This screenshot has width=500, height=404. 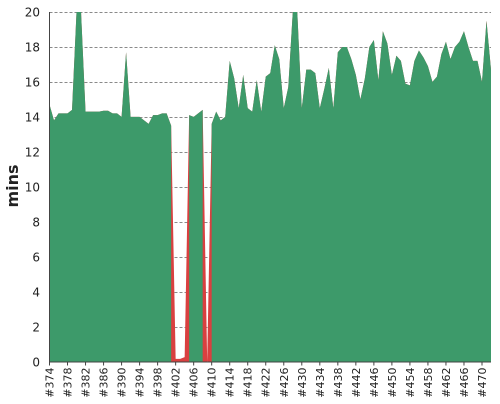 What do you see at coordinates (32, 13) in the screenshot?
I see `y-tick-label: 20` at bounding box center [32, 13].